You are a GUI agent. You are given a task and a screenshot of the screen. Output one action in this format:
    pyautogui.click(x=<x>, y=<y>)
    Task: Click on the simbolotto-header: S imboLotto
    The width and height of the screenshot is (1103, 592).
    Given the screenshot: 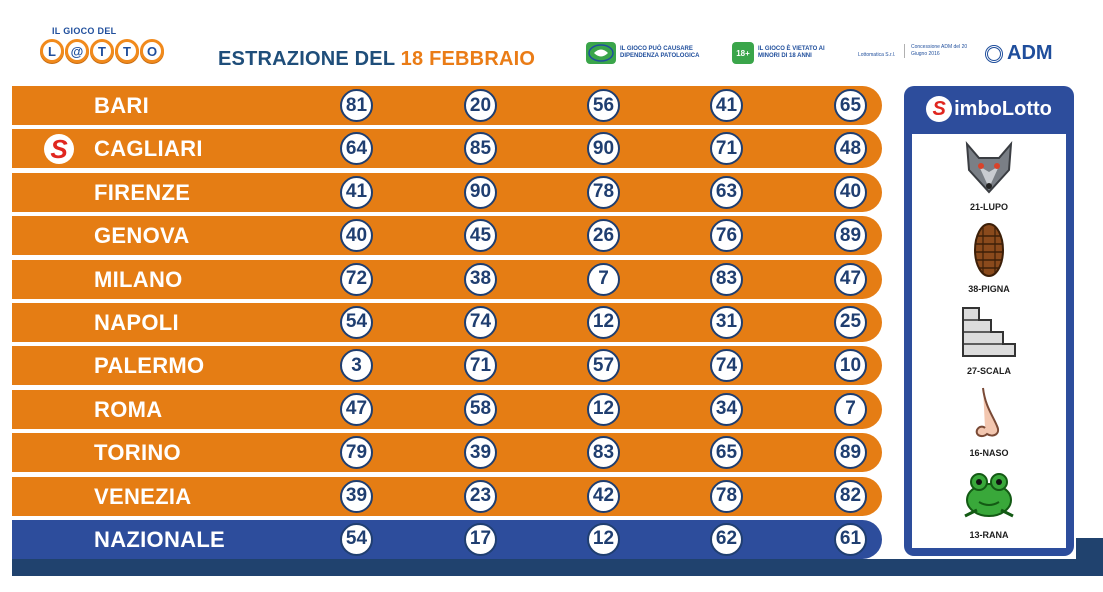 What is the action you would take?
    pyautogui.click(x=989, y=109)
    